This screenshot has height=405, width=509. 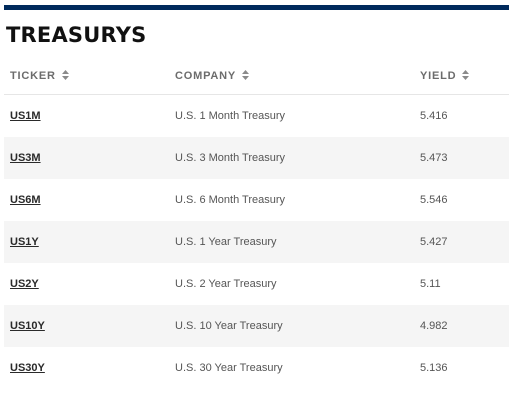 I want to click on table-row: US30Y U.S. 30 Year Treasury 5.136, so click(x=256, y=368).